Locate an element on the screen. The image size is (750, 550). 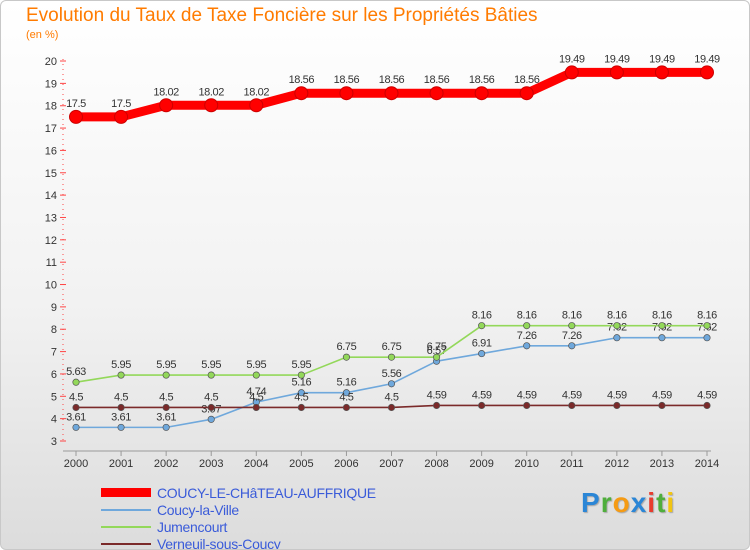
legend-label: Coucy-la-Ville is located at coordinates (198, 509).